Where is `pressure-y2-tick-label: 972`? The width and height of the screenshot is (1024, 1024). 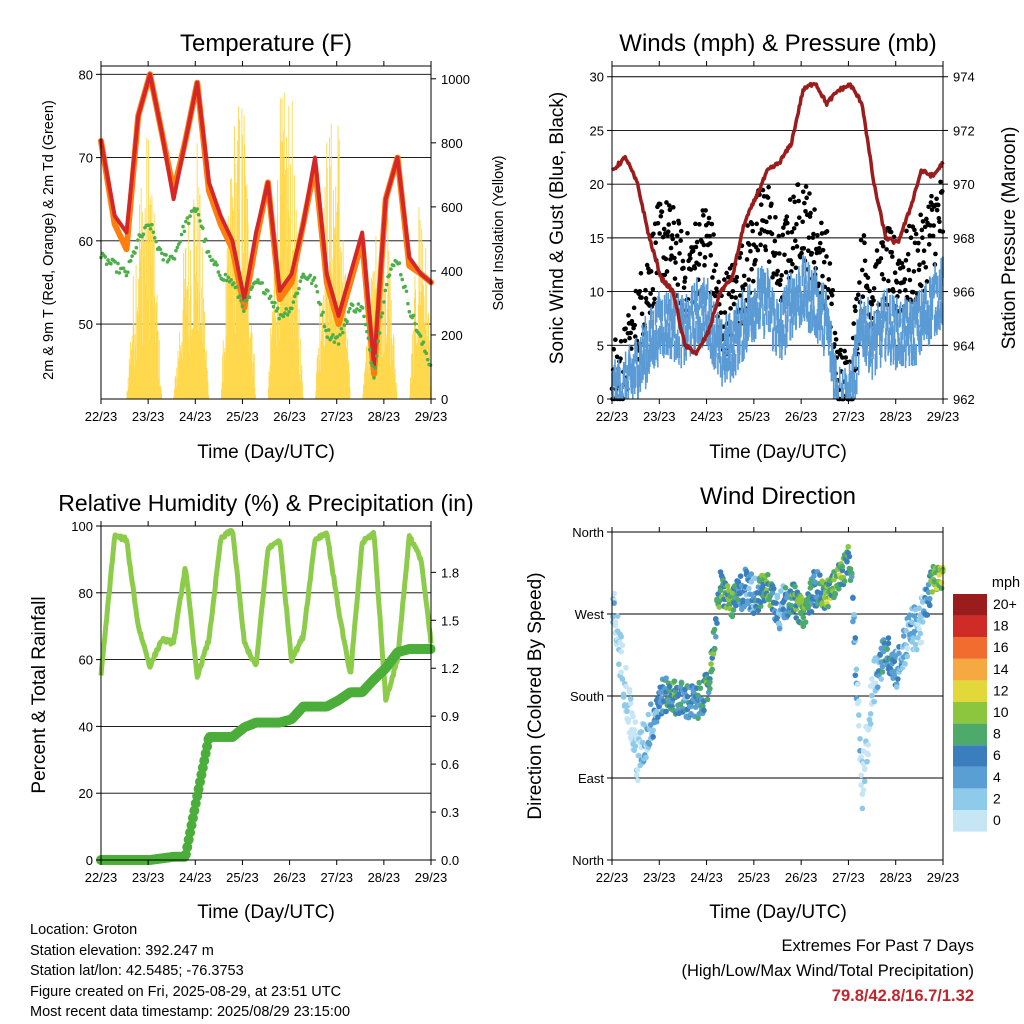 pressure-y2-tick-label: 972 is located at coordinates (964, 130).